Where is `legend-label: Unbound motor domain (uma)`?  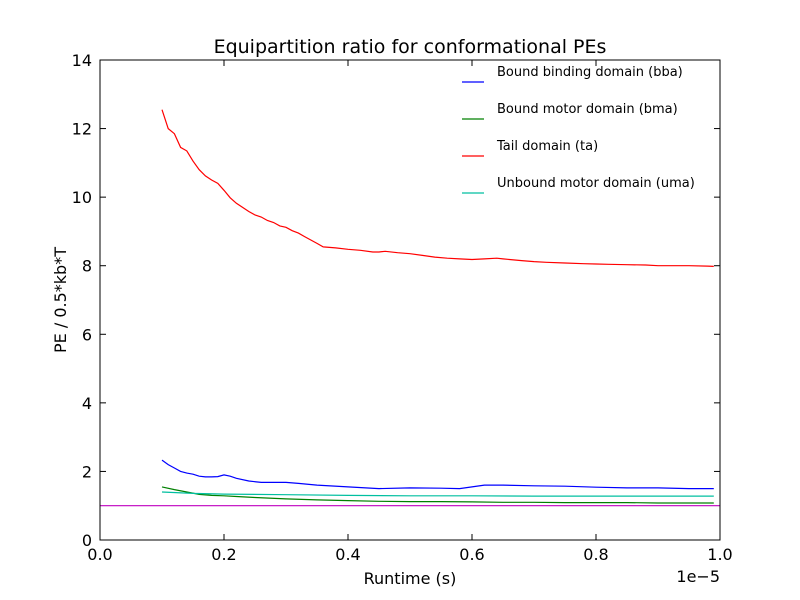
legend-label: Unbound motor domain (uma) is located at coordinates (596, 183).